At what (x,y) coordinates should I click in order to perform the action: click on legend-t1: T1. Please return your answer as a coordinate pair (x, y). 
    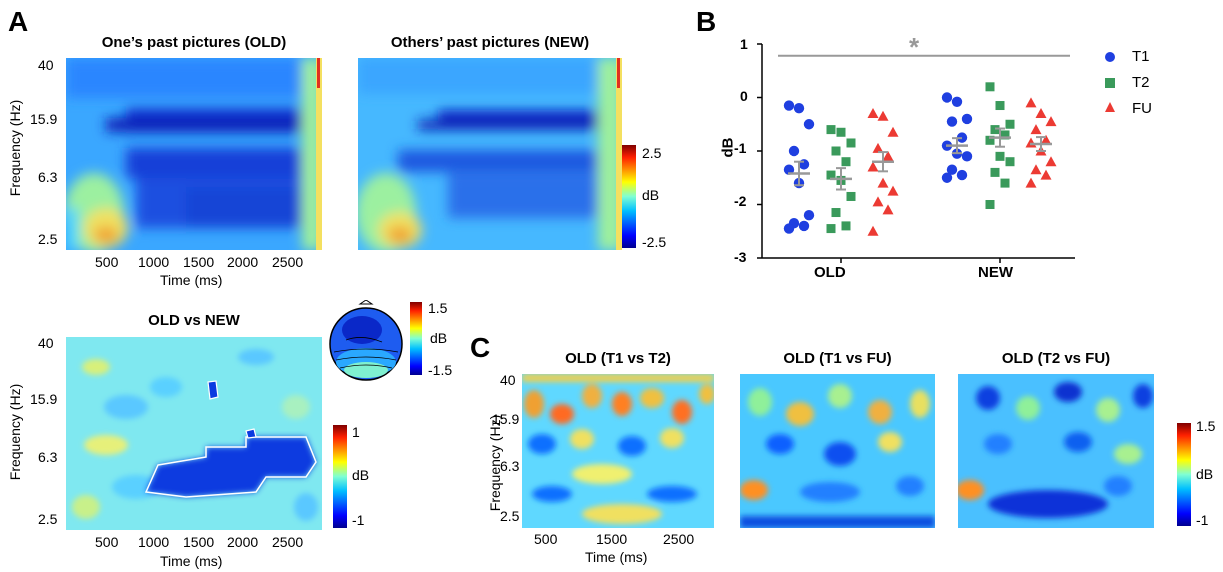
    Looking at the image, I should click on (1141, 56).